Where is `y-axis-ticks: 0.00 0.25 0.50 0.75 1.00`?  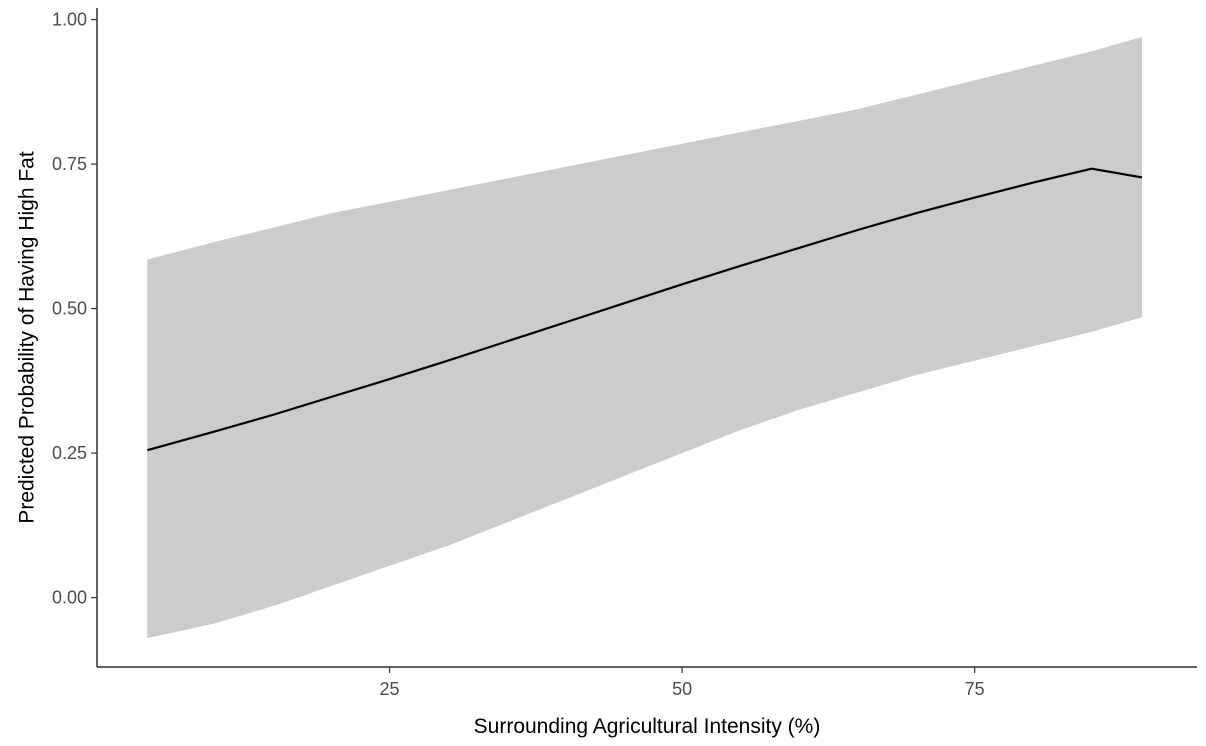
y-axis-ticks: 0.00 0.25 0.50 0.75 1.00 is located at coordinates (74, 309).